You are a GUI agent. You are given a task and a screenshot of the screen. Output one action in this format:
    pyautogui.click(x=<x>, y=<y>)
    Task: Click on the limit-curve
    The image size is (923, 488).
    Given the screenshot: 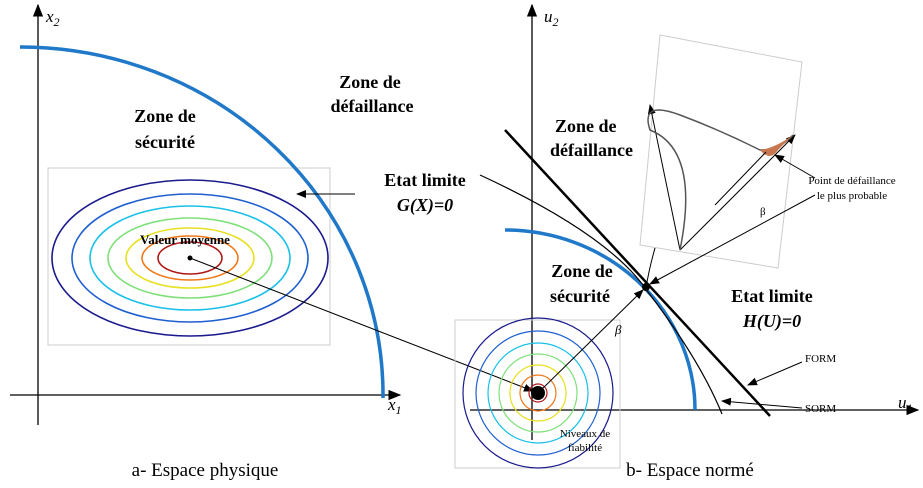 What is the action you would take?
    pyautogui.click(x=600, y=319)
    